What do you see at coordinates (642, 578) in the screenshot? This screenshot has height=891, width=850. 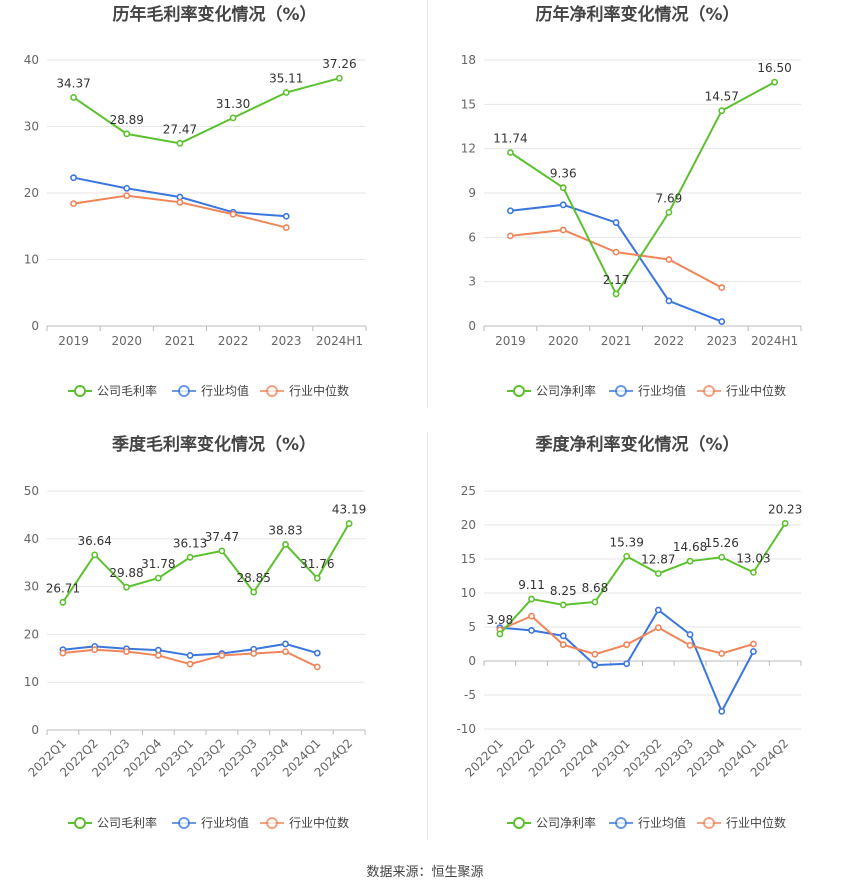 I see `series-line-company` at bounding box center [642, 578].